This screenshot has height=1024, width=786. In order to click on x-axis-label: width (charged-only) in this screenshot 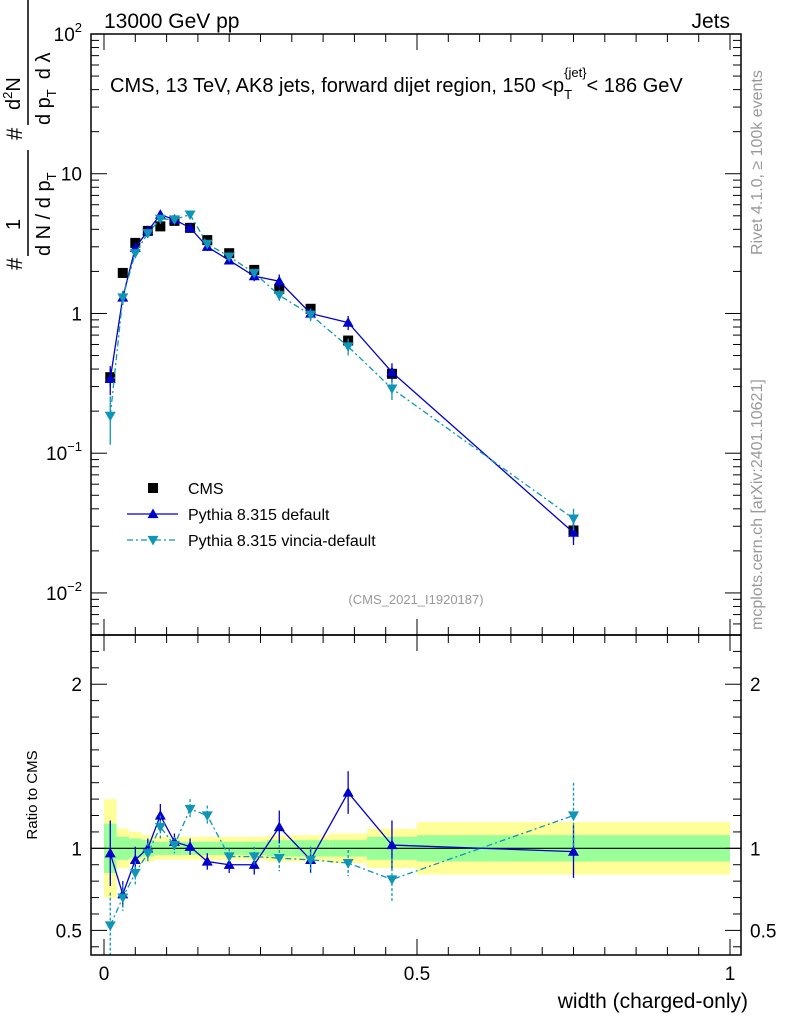, I will do `click(652, 1001)`.